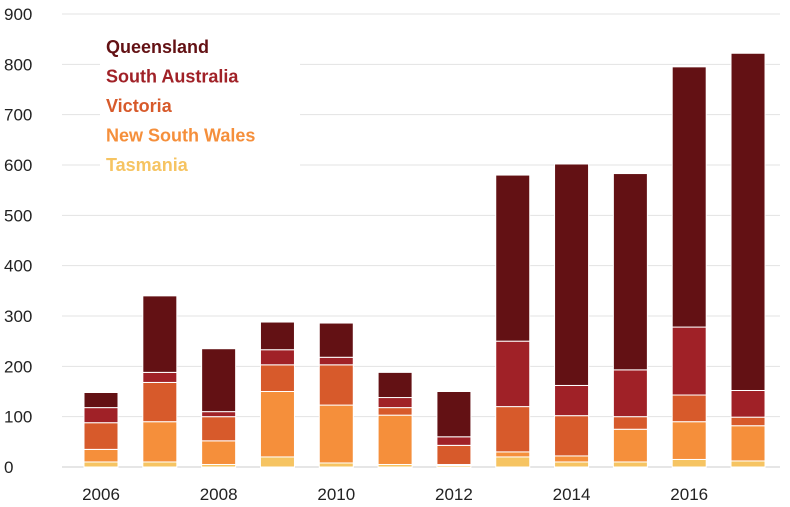 This screenshot has width=790, height=507. Describe the element at coordinates (18, 241) in the screenshot. I see `y-axis-tick-labels: 0 100 200 300 400 500 600 700 800 900` at that location.